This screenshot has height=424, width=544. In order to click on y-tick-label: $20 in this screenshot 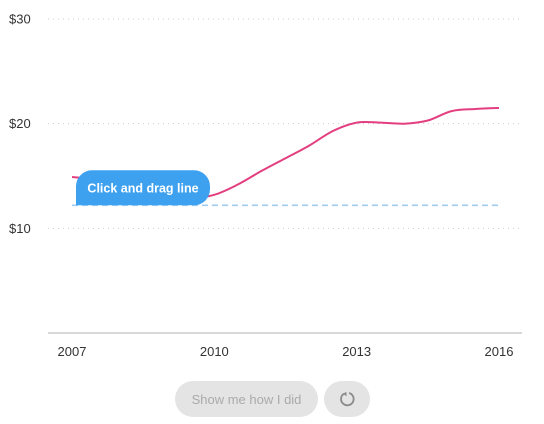, I will do `click(20, 123)`.